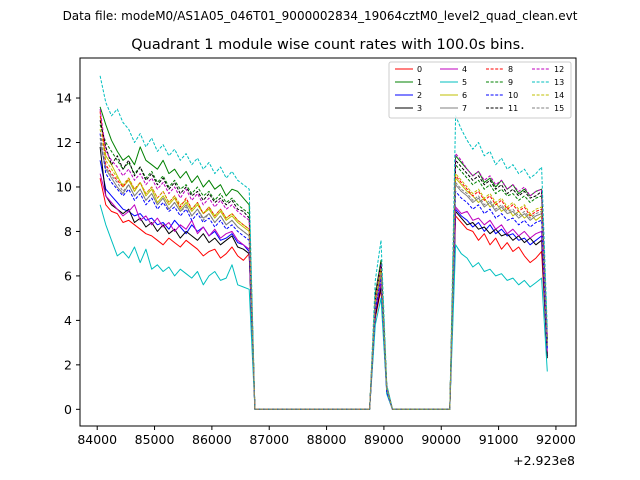 This screenshot has height=480, width=640. What do you see at coordinates (510, 69) in the screenshot?
I see `legend-label-8: 8` at bounding box center [510, 69].